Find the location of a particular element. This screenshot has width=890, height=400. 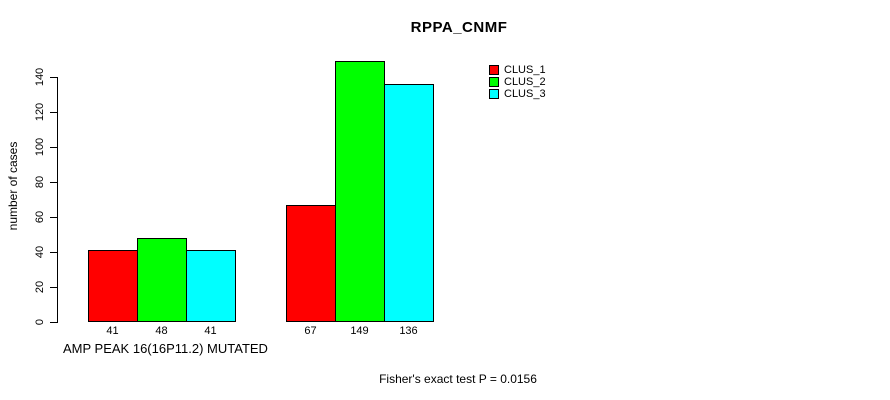

y-axis-line is located at coordinates (57, 200).